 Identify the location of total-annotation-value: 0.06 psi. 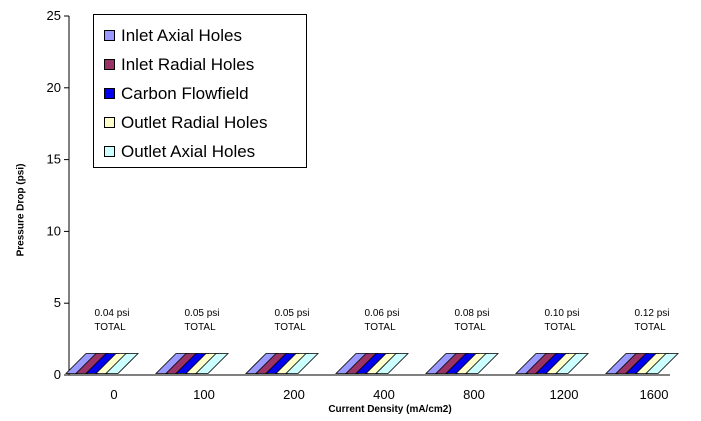
(381, 313).